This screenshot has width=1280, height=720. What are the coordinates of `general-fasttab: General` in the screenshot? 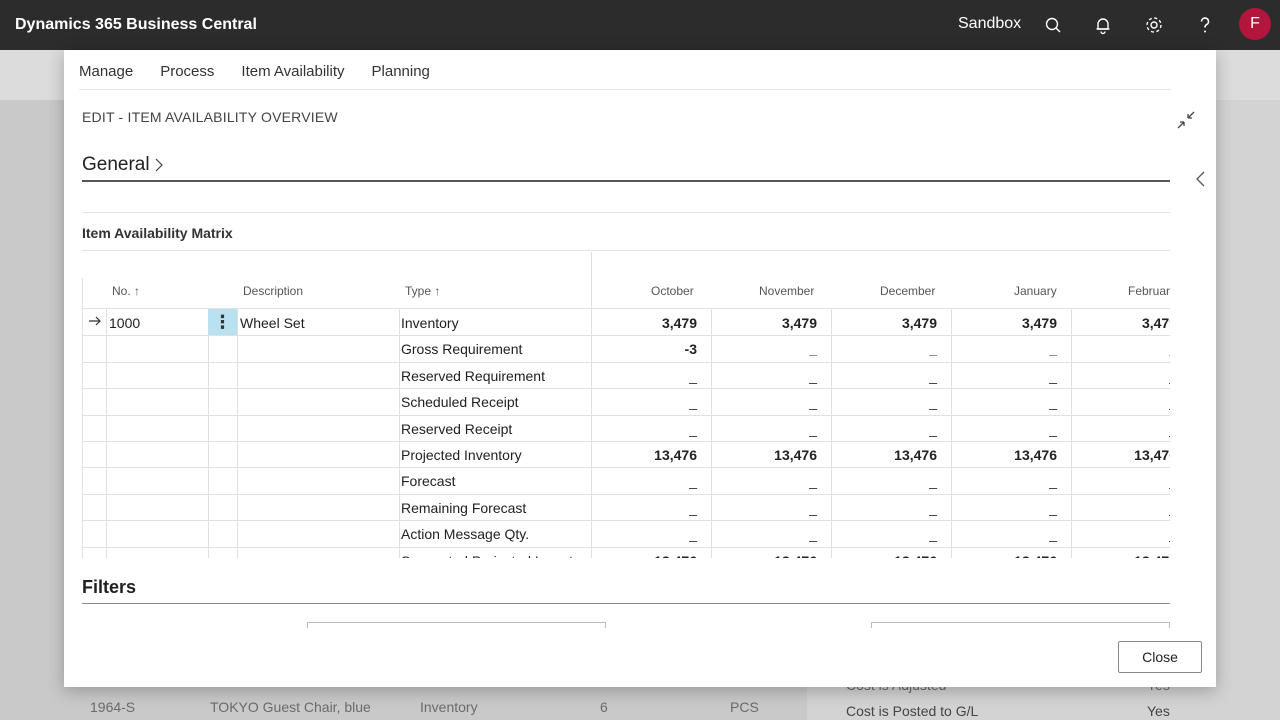 It's located at (123, 165).